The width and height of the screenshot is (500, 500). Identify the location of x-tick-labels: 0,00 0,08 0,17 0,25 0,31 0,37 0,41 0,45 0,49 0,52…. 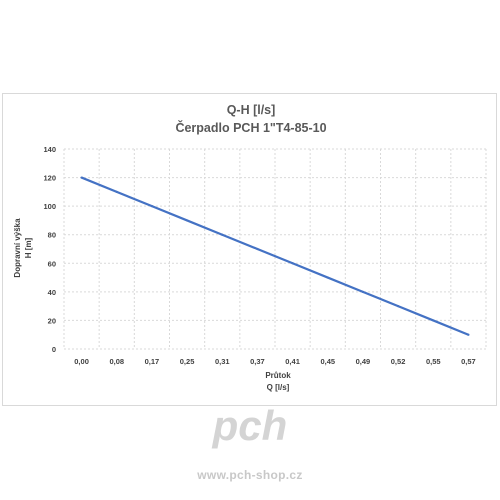
(274, 361).